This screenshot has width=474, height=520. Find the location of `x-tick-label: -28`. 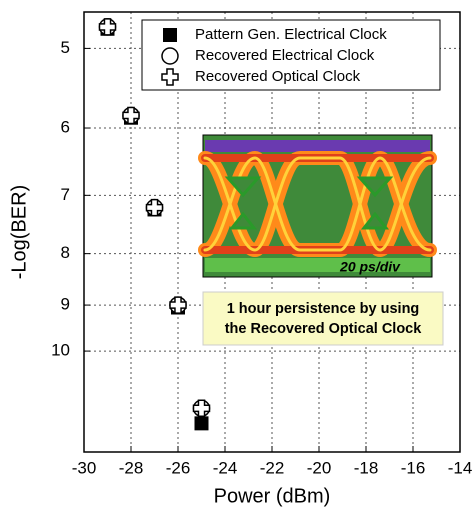

x-tick-label: -28 is located at coordinates (131, 467).